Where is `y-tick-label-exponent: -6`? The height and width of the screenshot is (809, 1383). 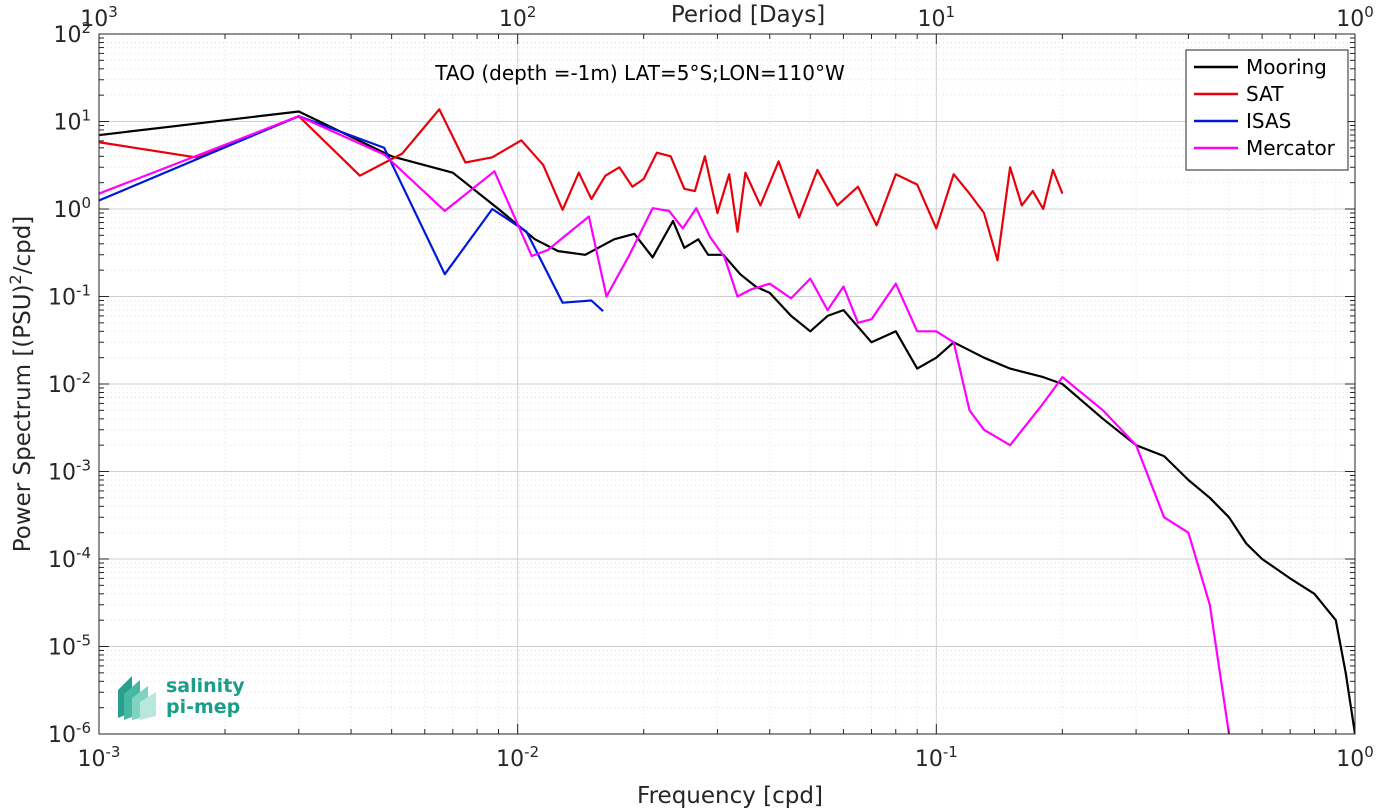
y-tick-label-exponent: -6 is located at coordinates (83, 728).